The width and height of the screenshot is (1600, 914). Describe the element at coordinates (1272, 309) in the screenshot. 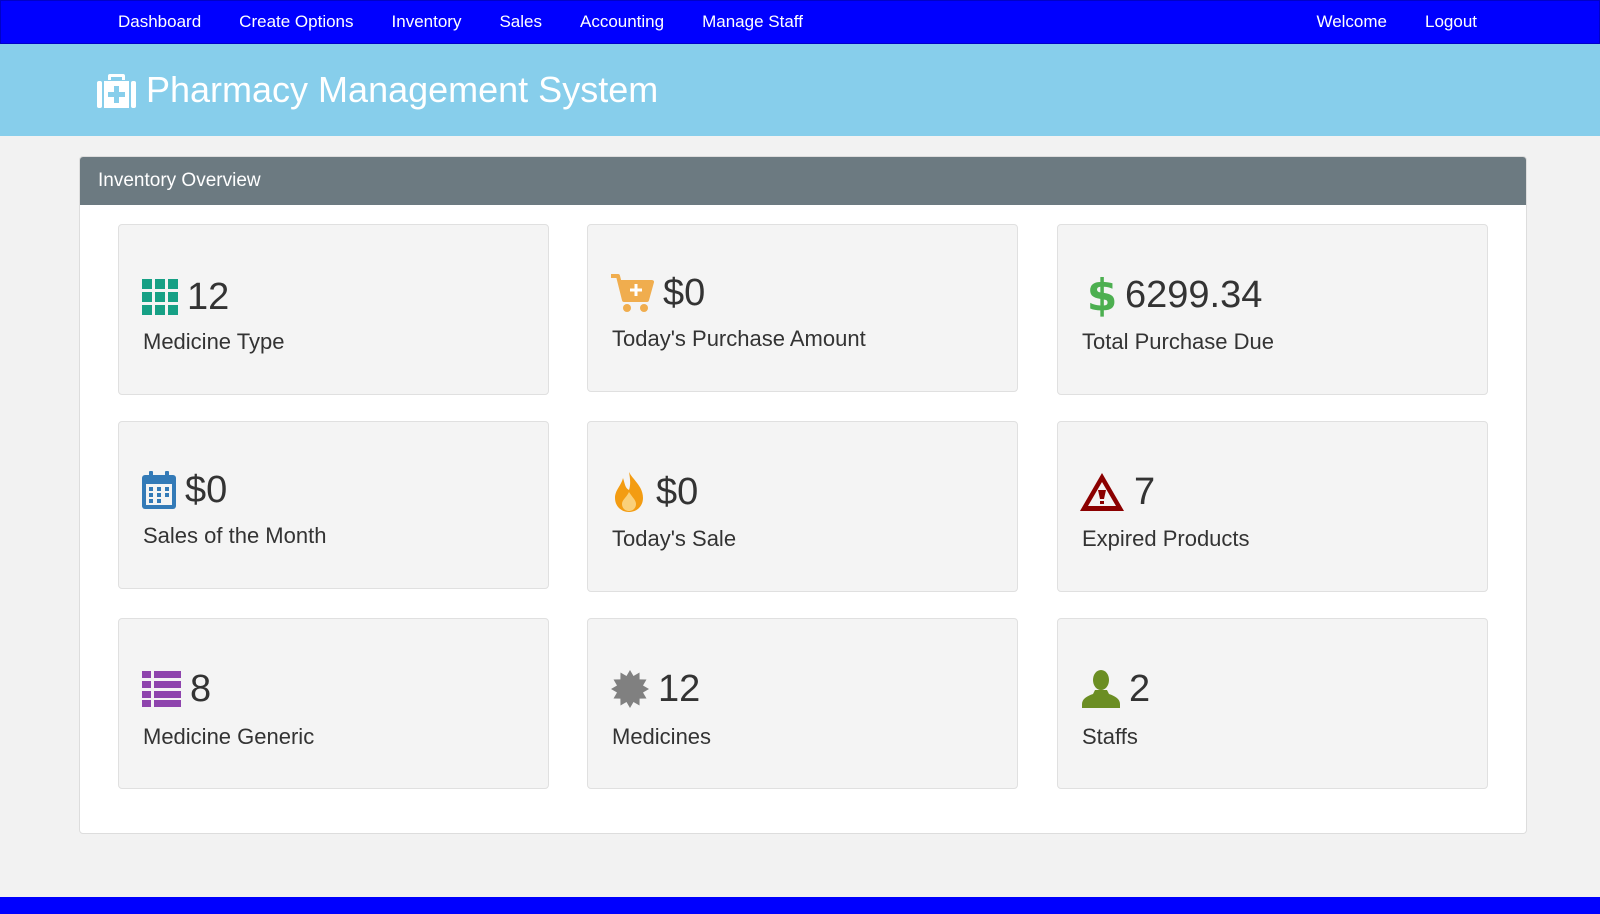

I see `stat-card-total-purchase-due: $ 6299.34 Total Purchase Due` at that location.